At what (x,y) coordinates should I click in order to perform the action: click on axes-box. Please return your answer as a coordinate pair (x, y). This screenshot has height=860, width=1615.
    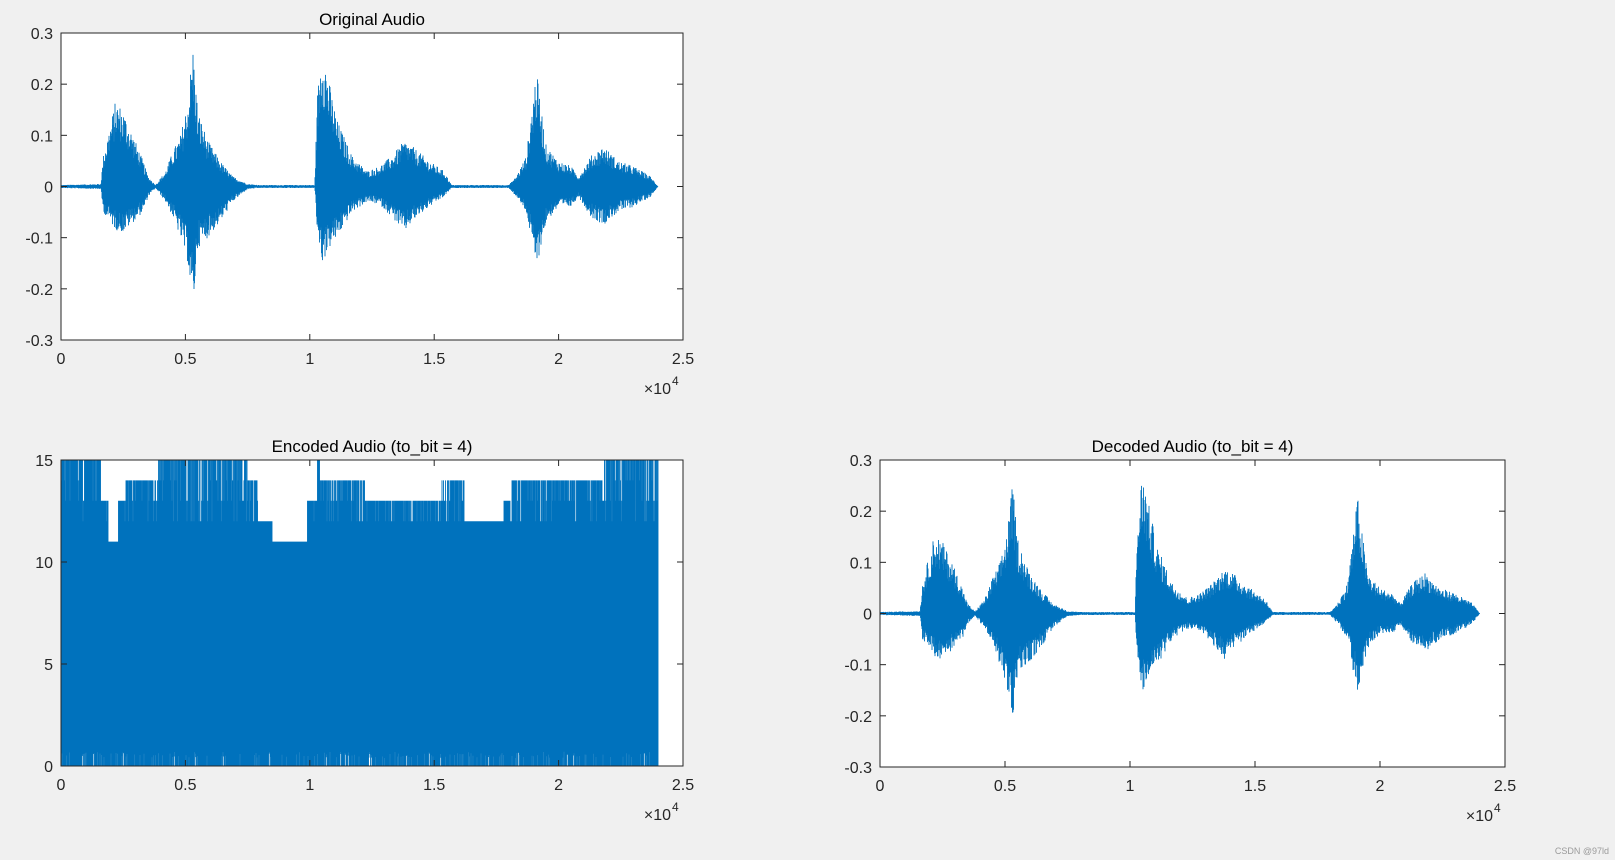
    Looking at the image, I should click on (372, 613).